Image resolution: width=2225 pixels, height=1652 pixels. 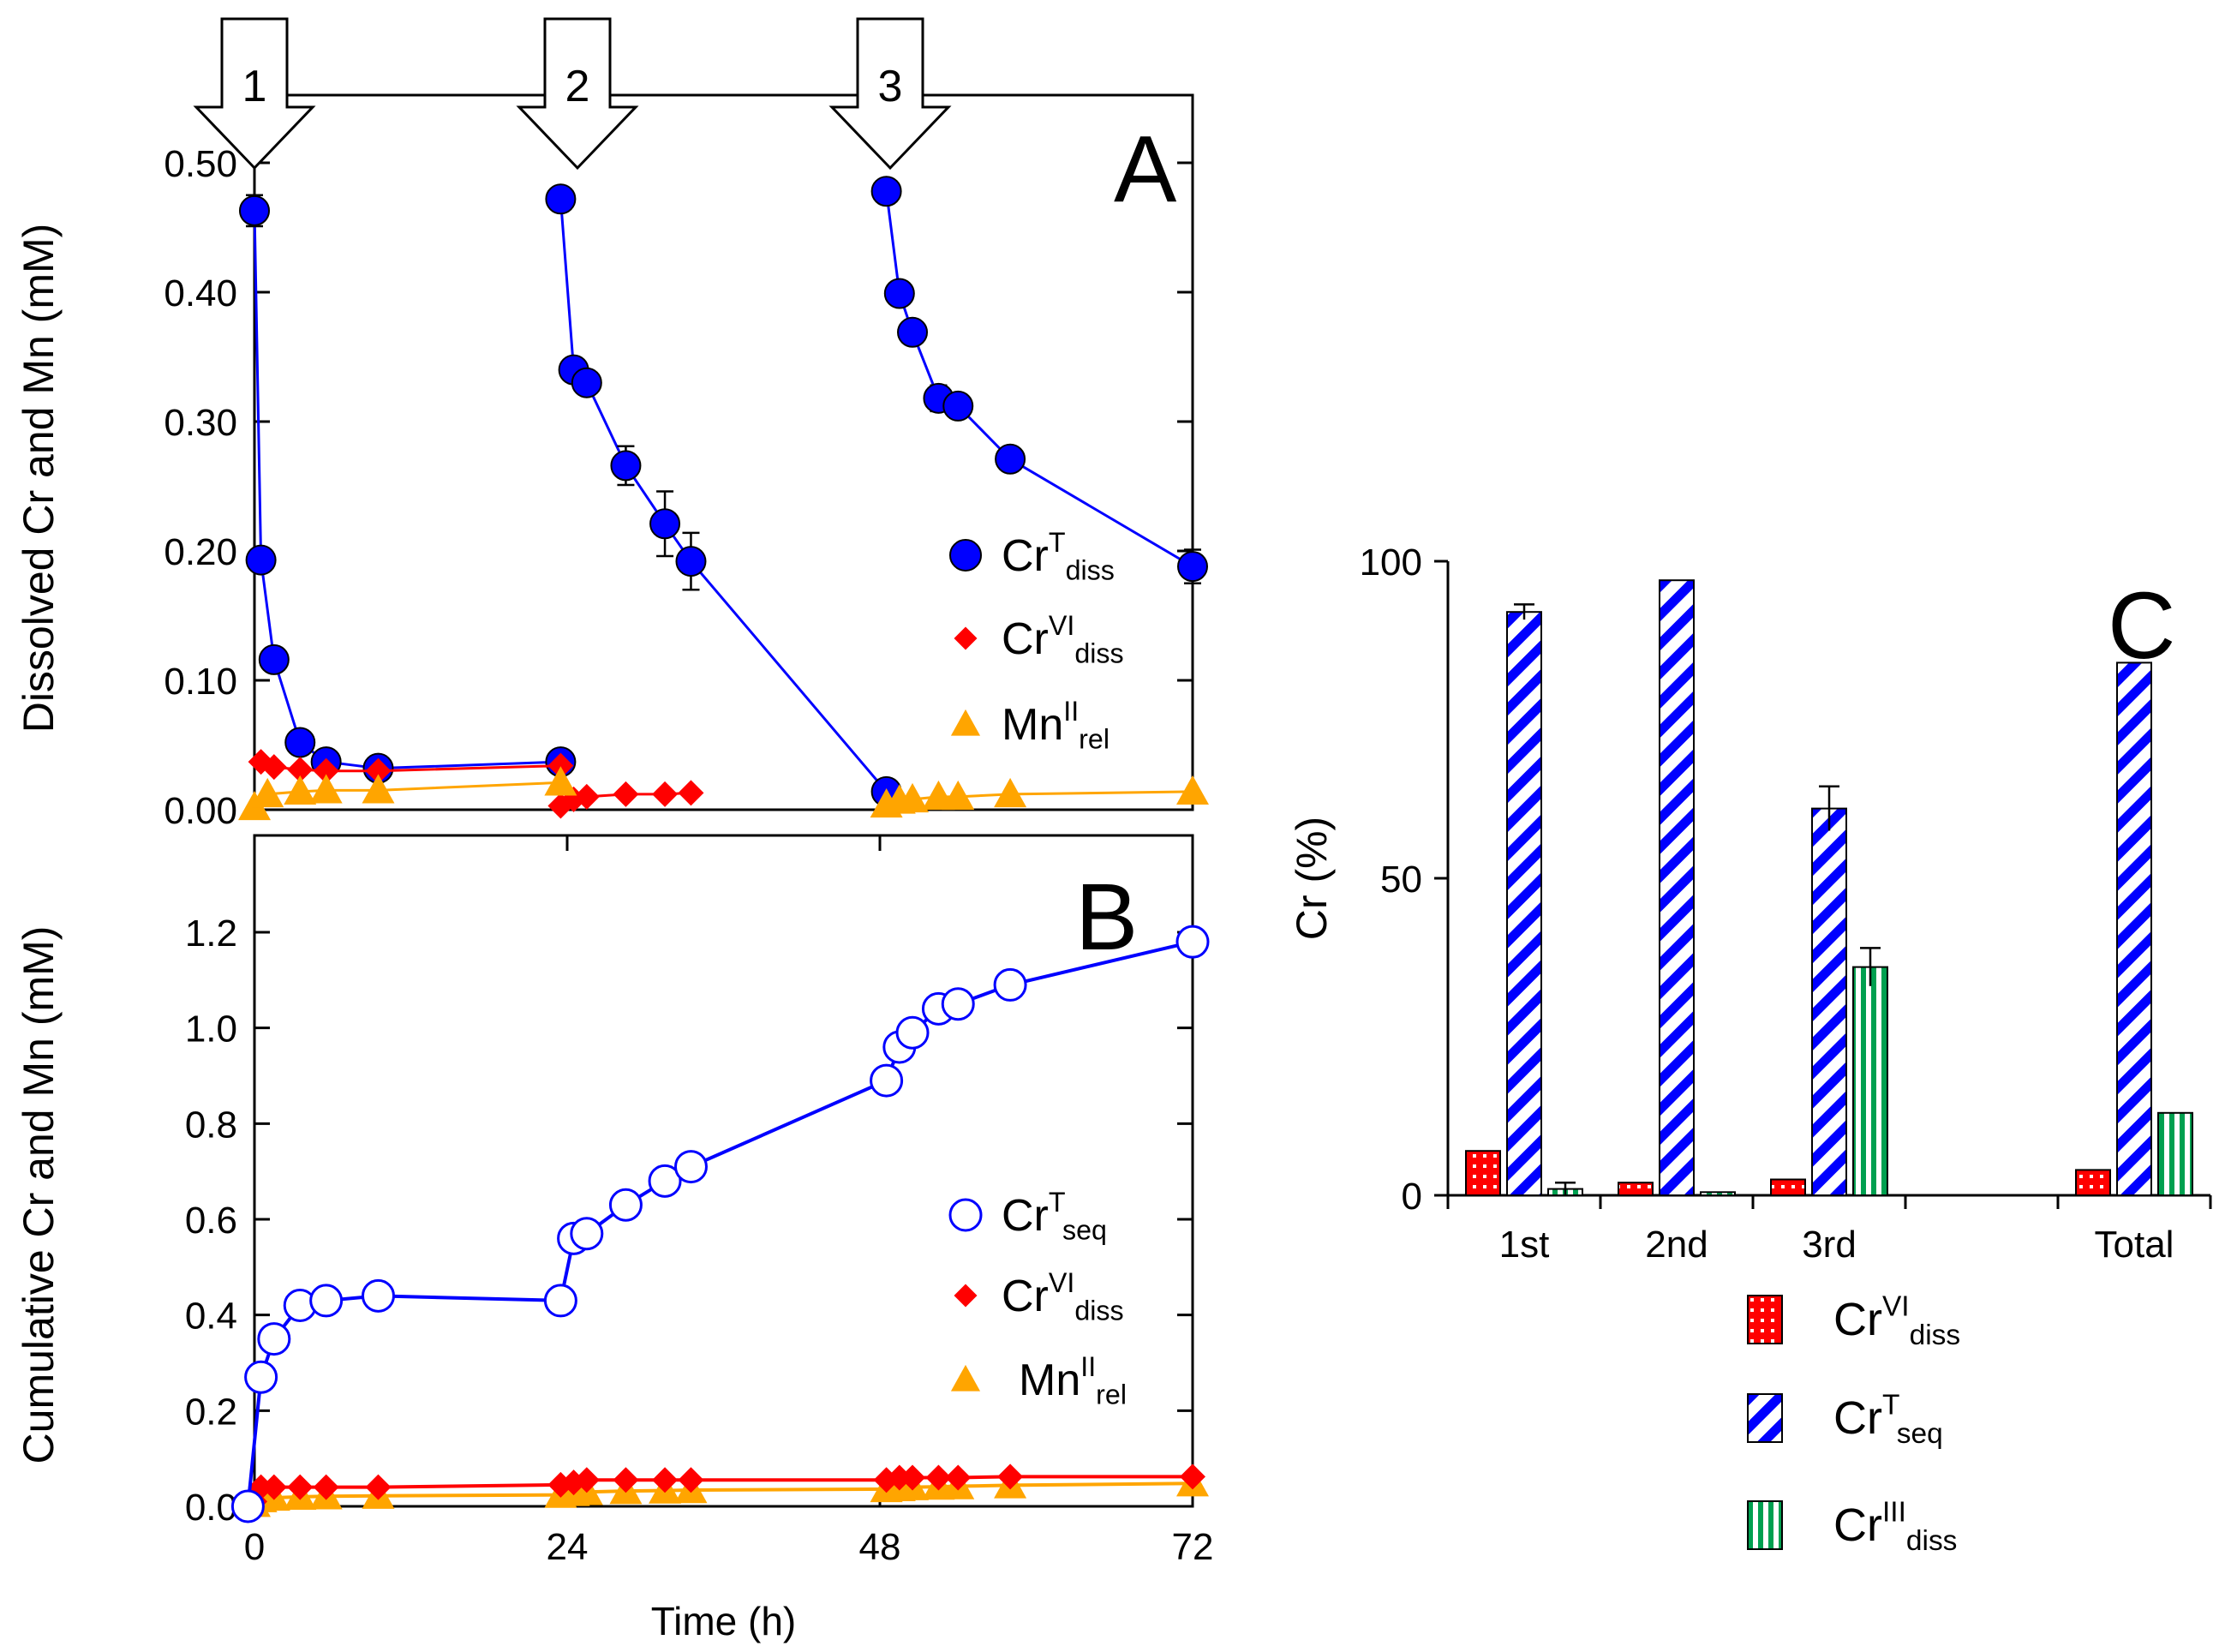 What do you see at coordinates (2141, 626) in the screenshot?
I see `panel-label-c: C` at bounding box center [2141, 626].